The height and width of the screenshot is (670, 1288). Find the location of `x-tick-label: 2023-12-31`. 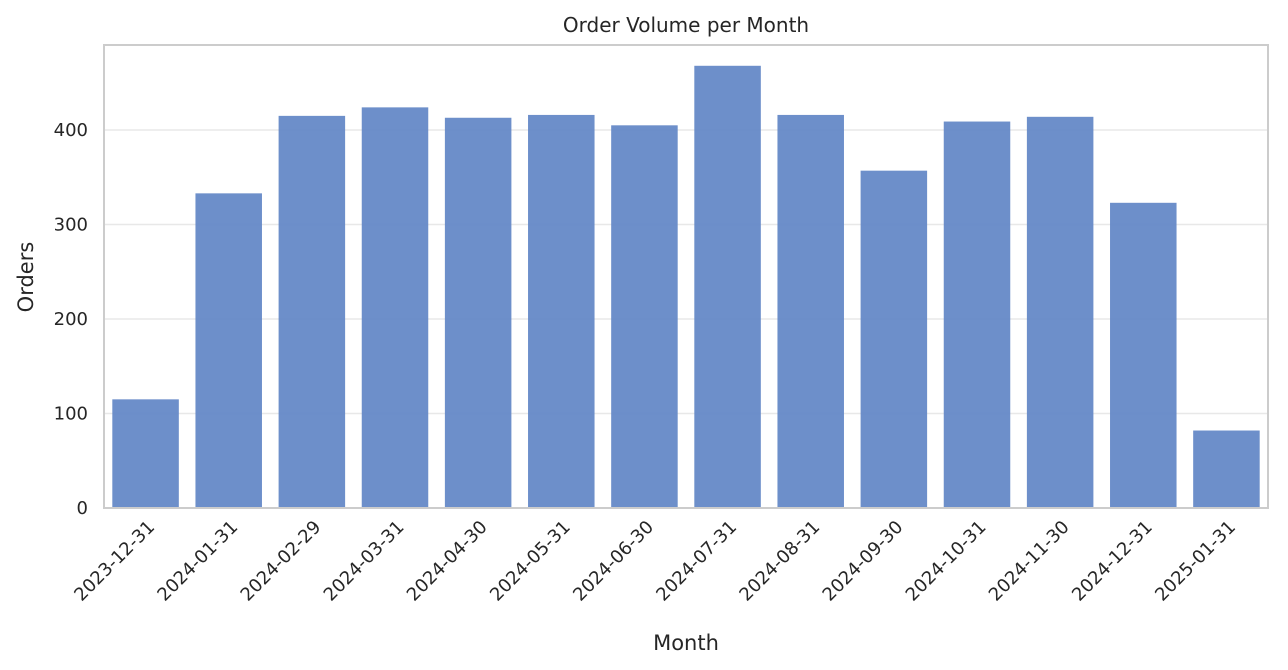

x-tick-label: 2023-12-31 is located at coordinates (114, 561).